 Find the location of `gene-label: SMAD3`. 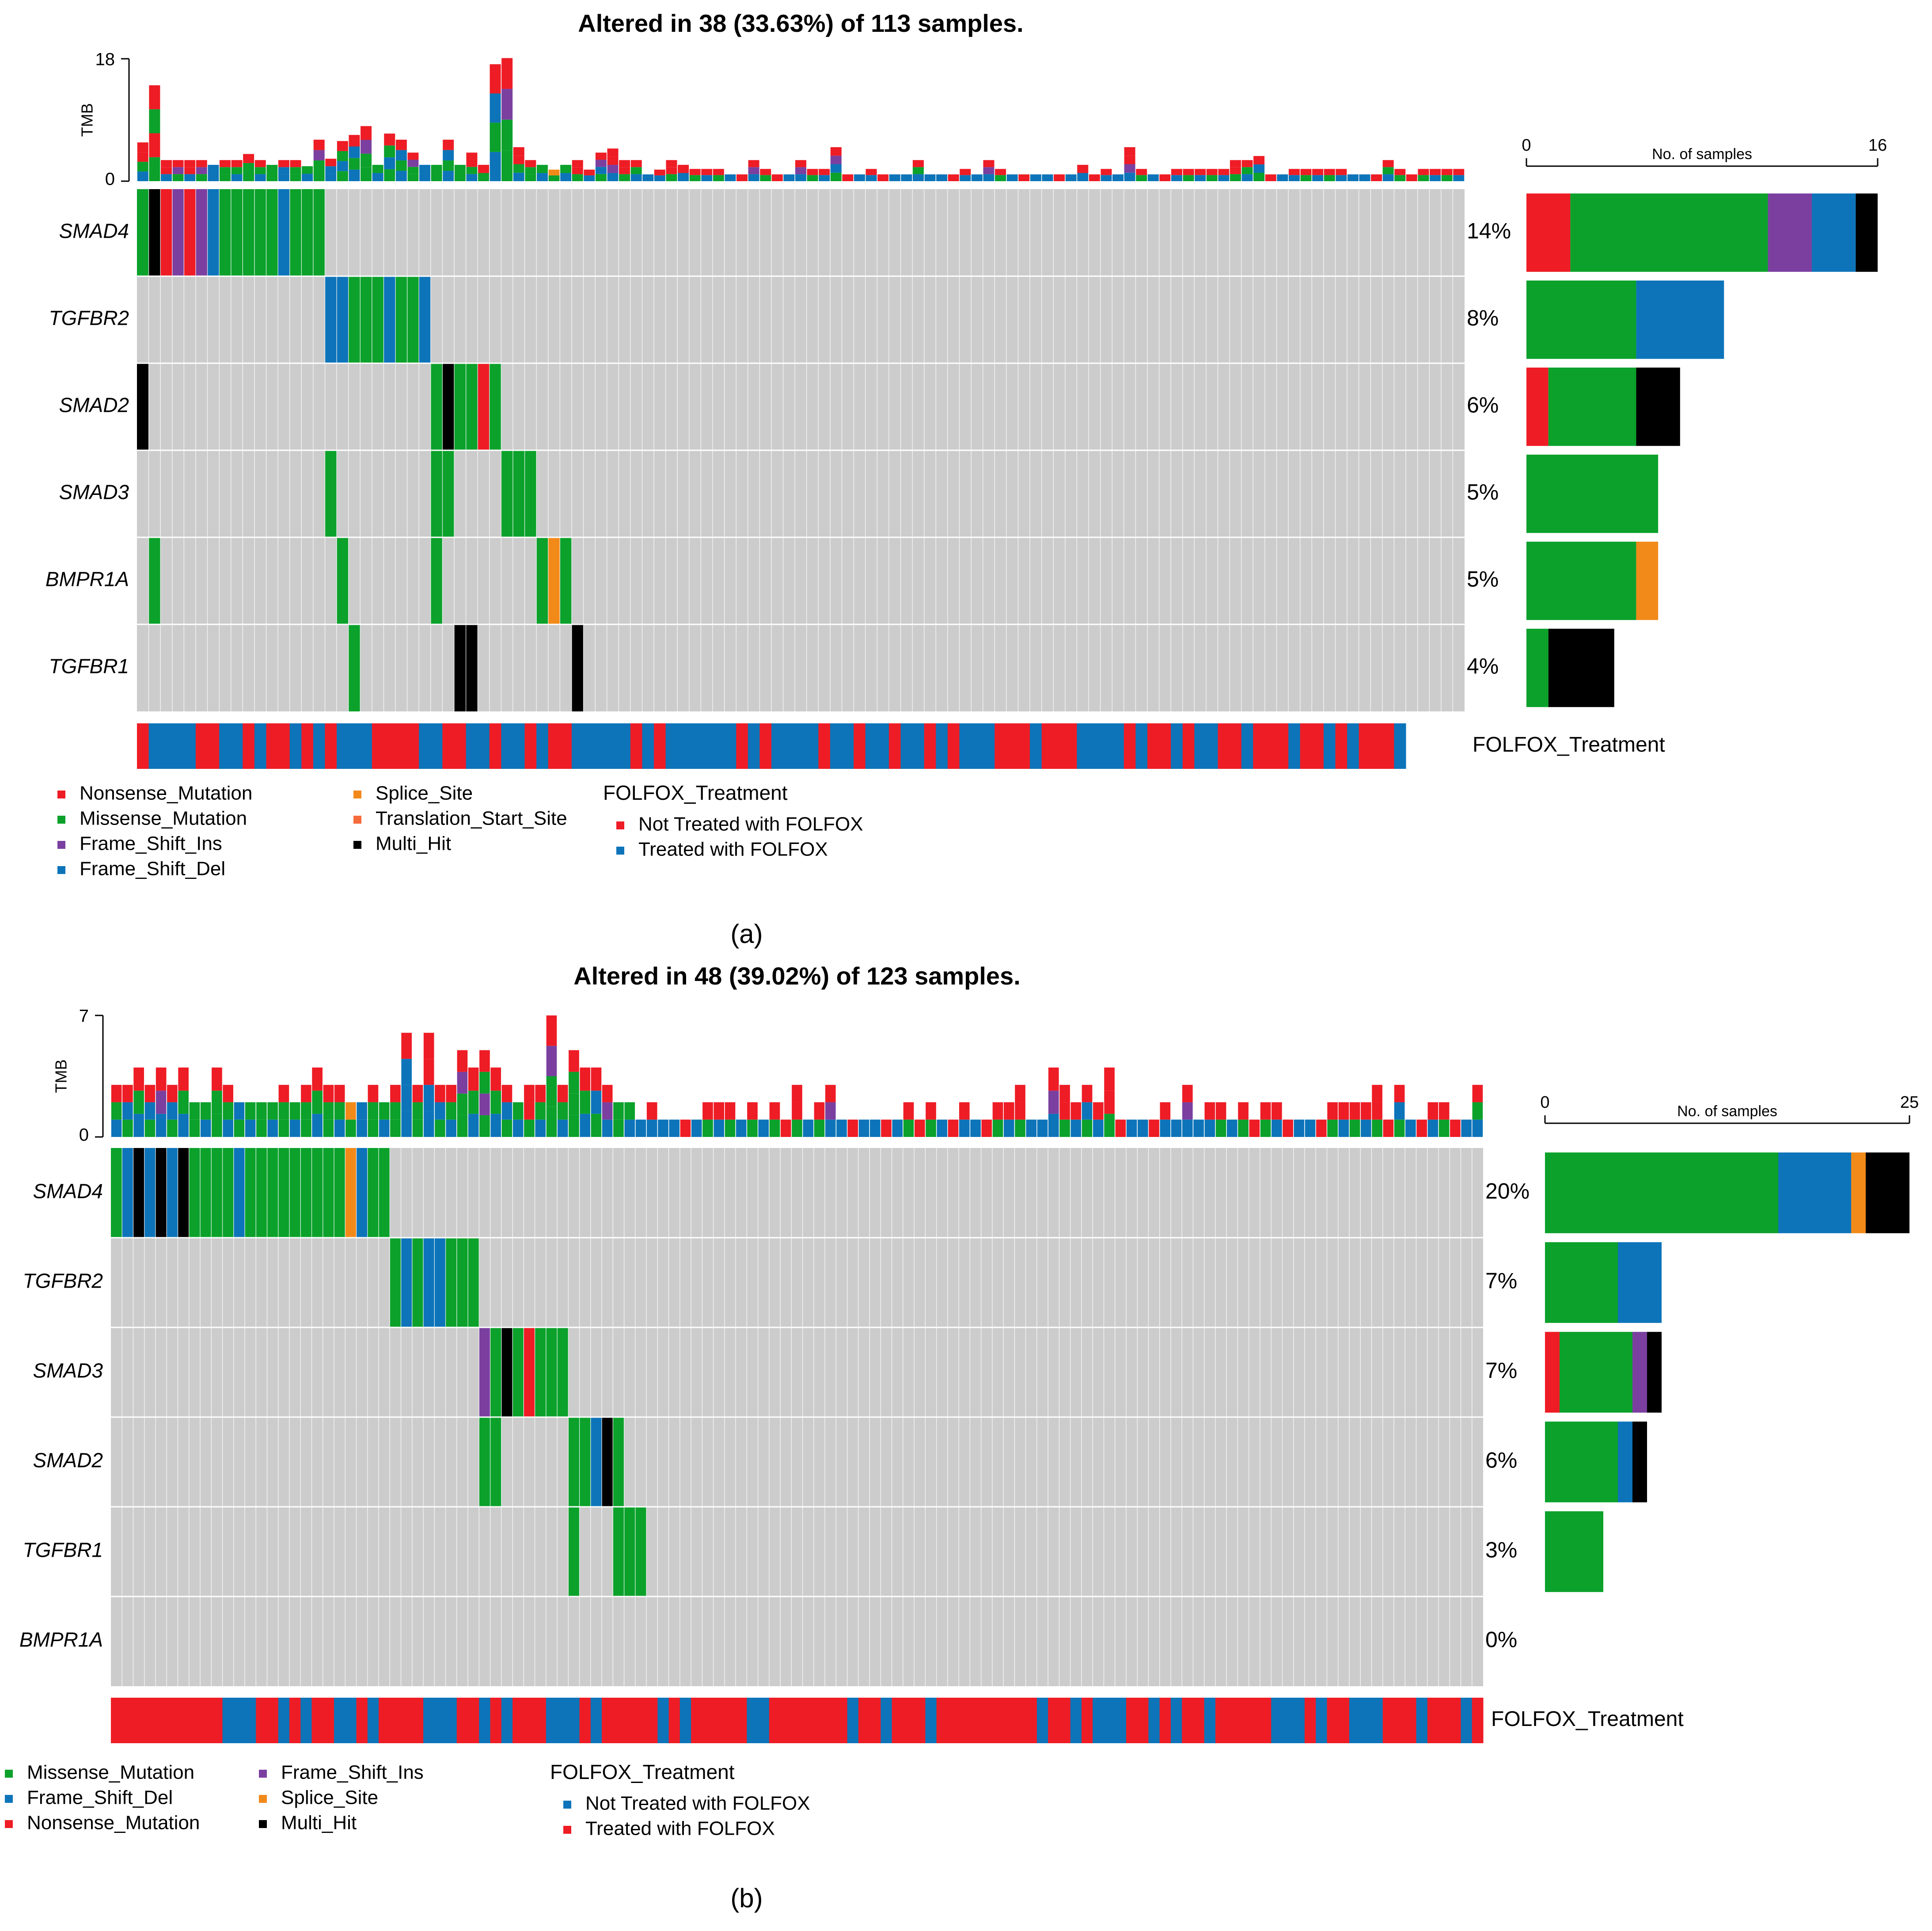

gene-label: SMAD3 is located at coordinates (68, 1370).